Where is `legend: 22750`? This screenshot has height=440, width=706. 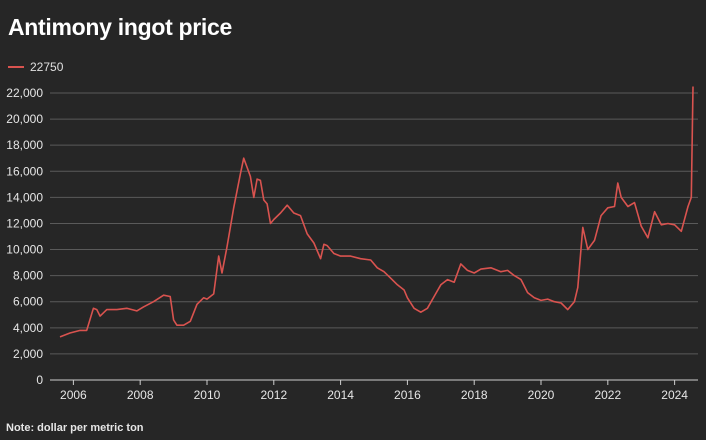
legend: 22750 is located at coordinates (35, 67).